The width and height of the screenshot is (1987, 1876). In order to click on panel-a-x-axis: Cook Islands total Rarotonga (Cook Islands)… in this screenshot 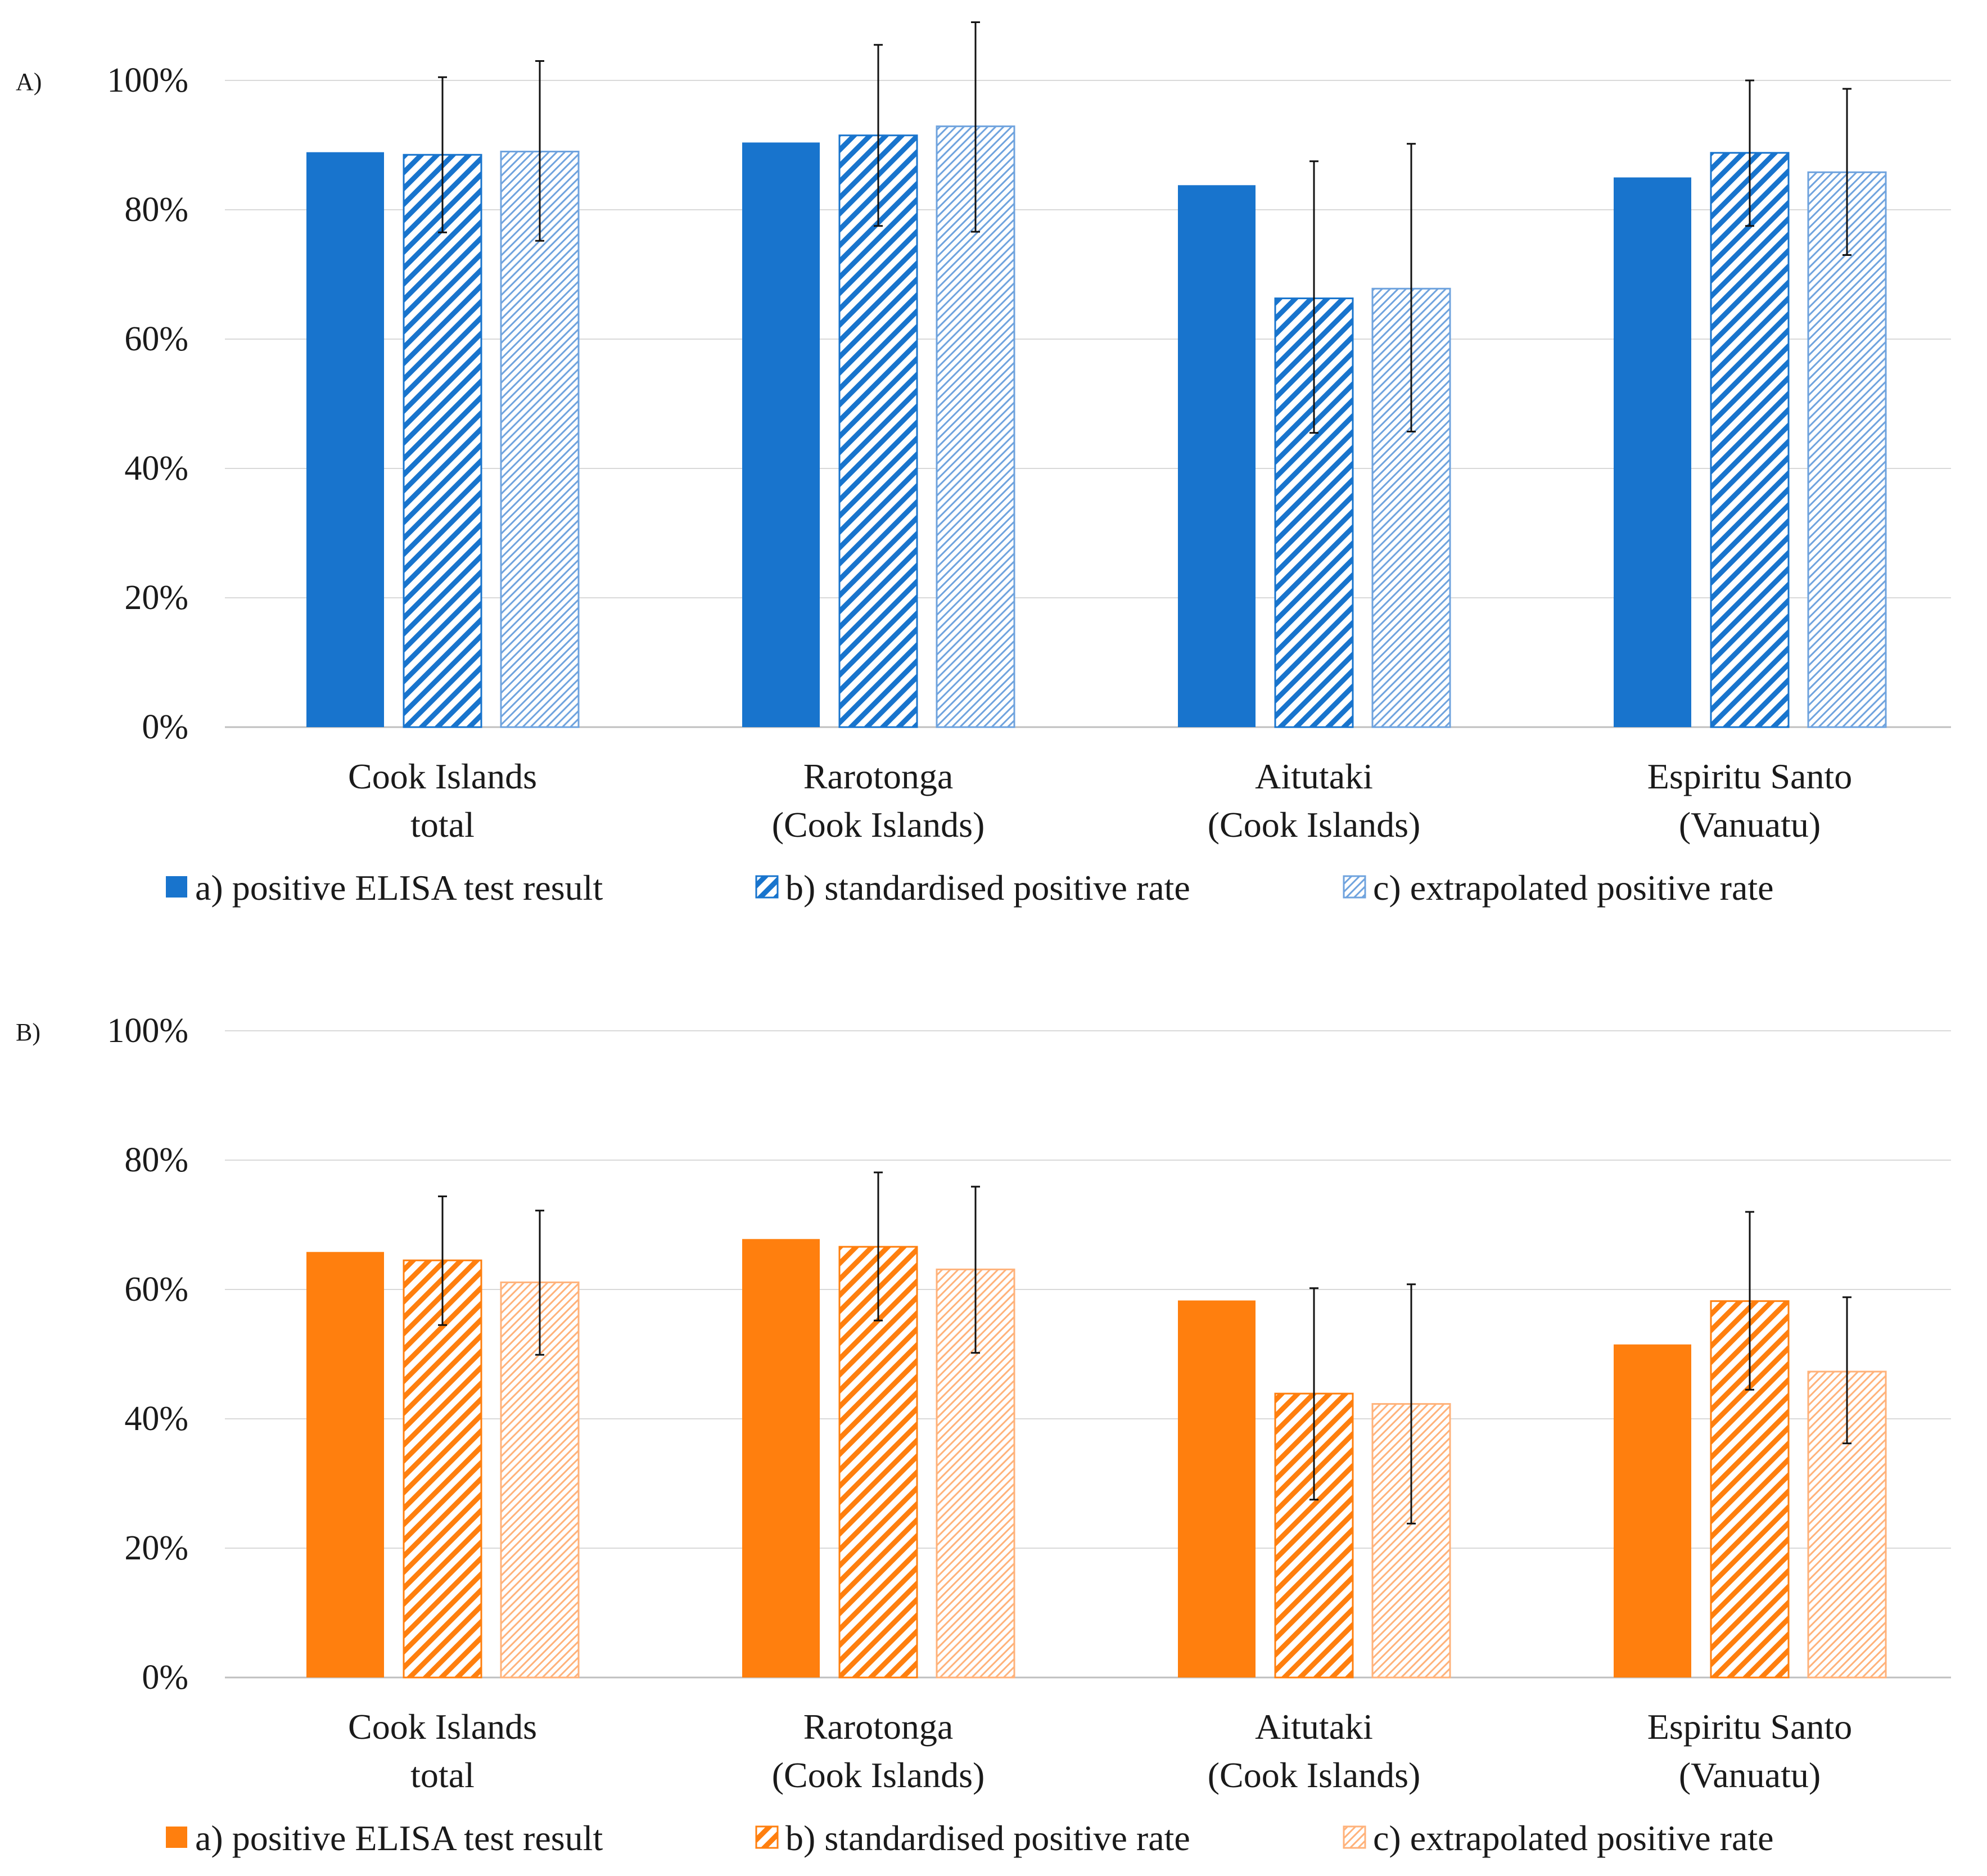, I will do `click(1100, 800)`.